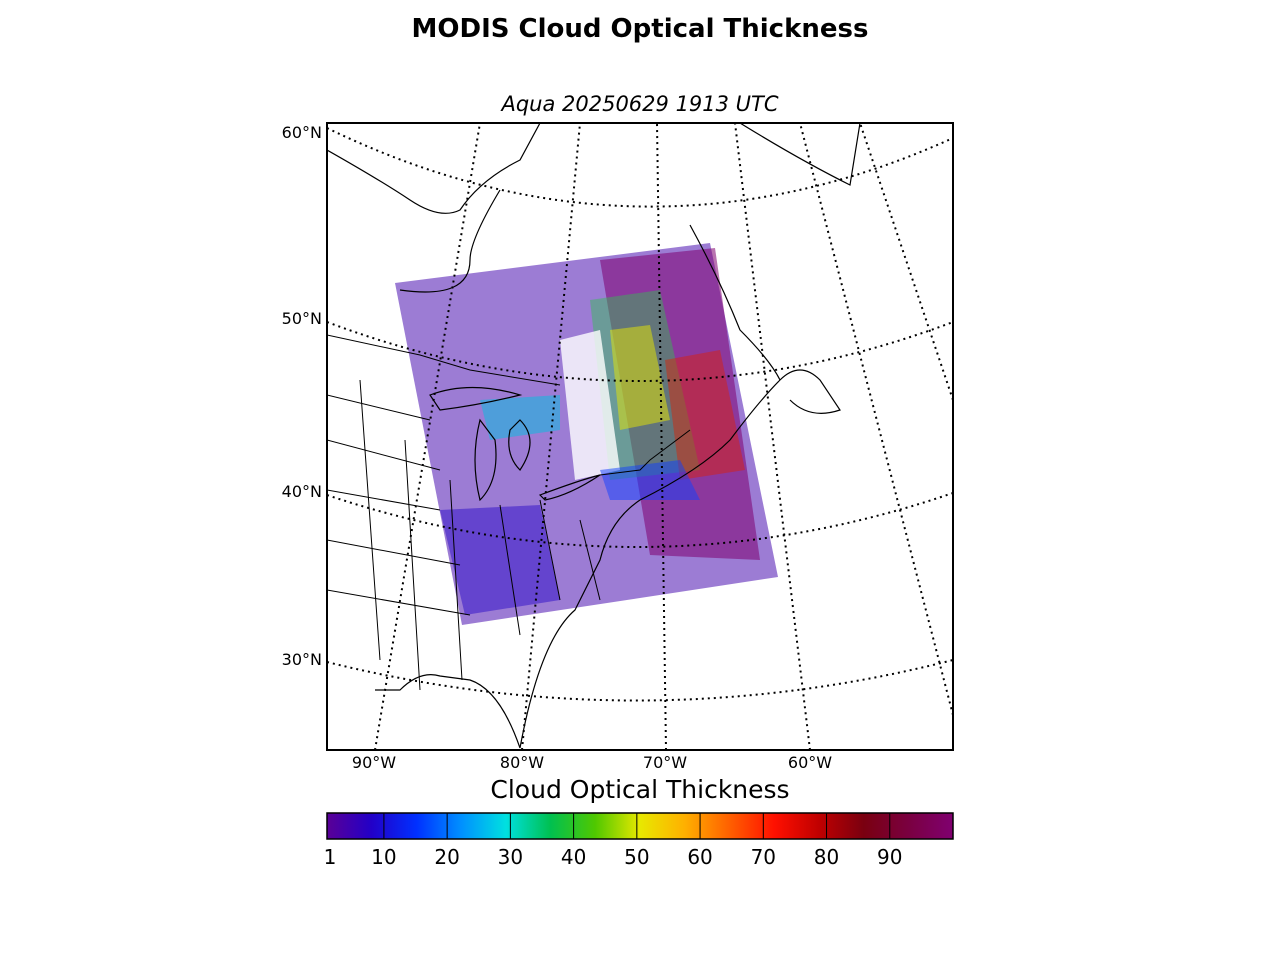  I want to click on parallel-30n, so click(640, 680).